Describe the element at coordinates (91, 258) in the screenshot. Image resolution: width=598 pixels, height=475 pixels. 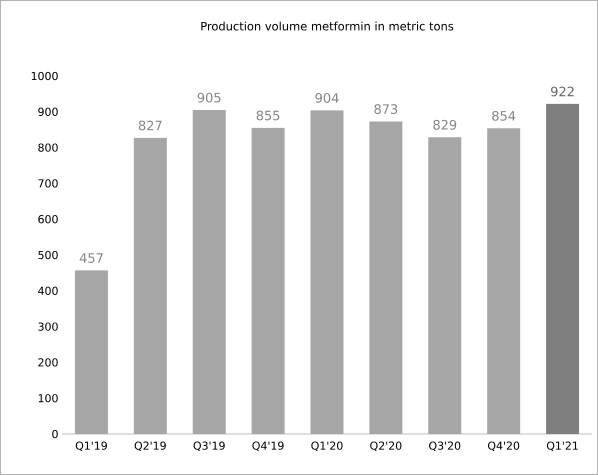
I see `data-label: 457` at that location.